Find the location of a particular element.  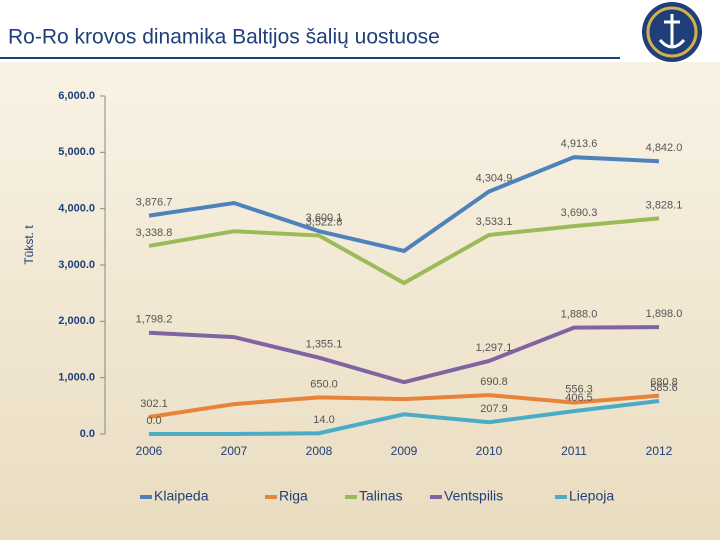

x-tick-label: 2010 is located at coordinates (489, 451).